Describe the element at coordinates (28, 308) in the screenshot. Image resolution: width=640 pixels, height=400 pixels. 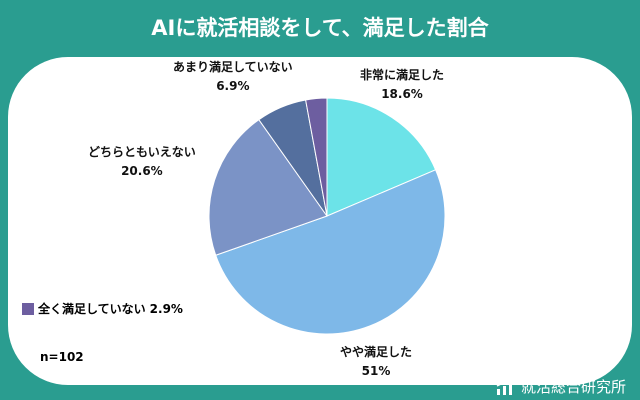
I see `legend-swatch` at that location.